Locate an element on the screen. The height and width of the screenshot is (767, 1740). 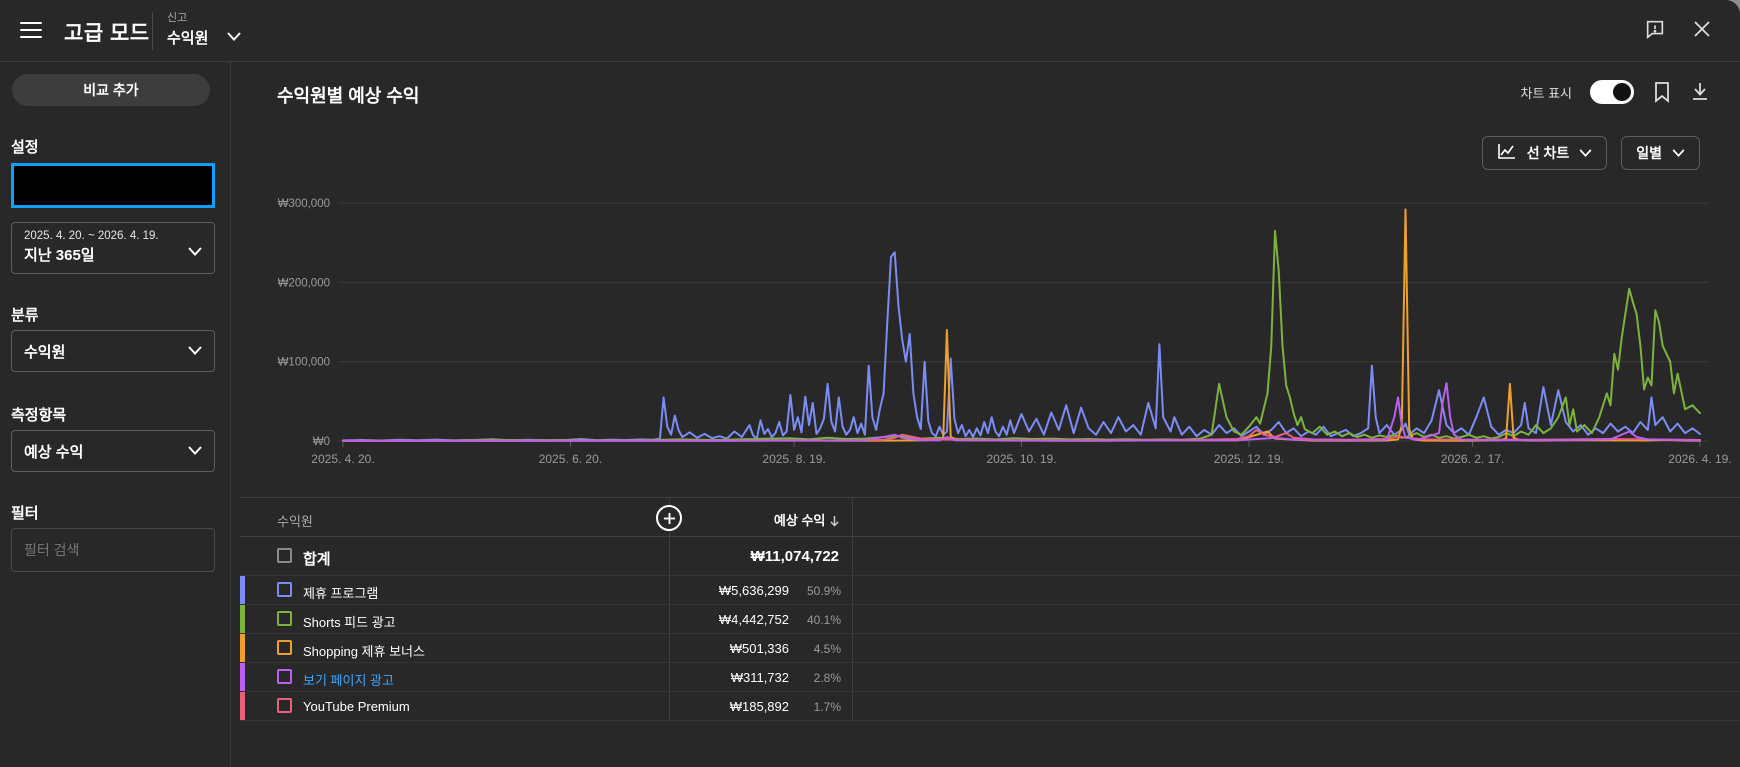
bookmark-icon is located at coordinates (1662, 92).